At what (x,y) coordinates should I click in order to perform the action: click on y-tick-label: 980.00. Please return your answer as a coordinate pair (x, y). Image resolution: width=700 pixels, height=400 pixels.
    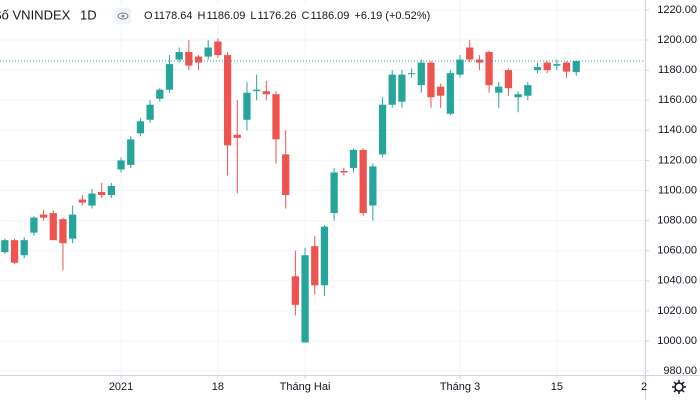
    Looking at the image, I should click on (680, 371).